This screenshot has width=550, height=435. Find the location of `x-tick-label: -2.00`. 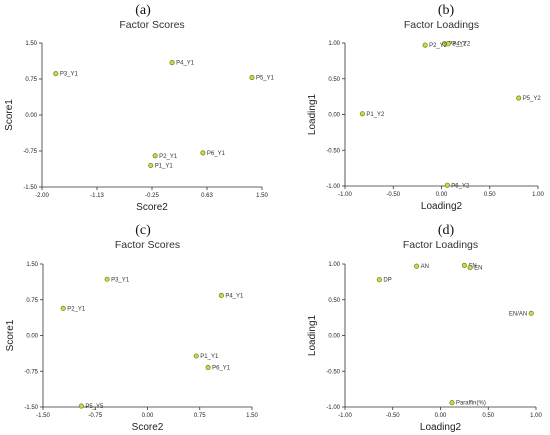

x-tick-label: -2.00 is located at coordinates (42, 196).